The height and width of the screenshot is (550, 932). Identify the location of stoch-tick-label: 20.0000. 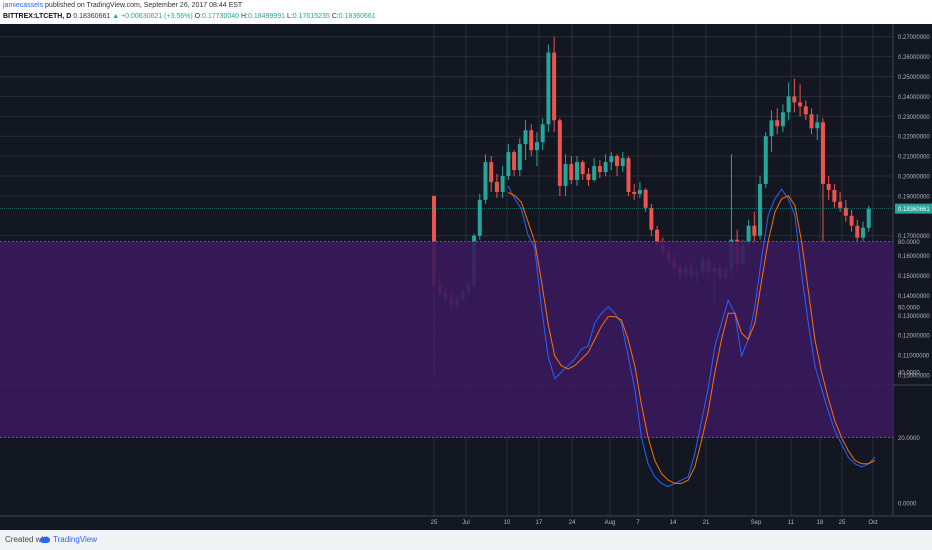
(909, 439).